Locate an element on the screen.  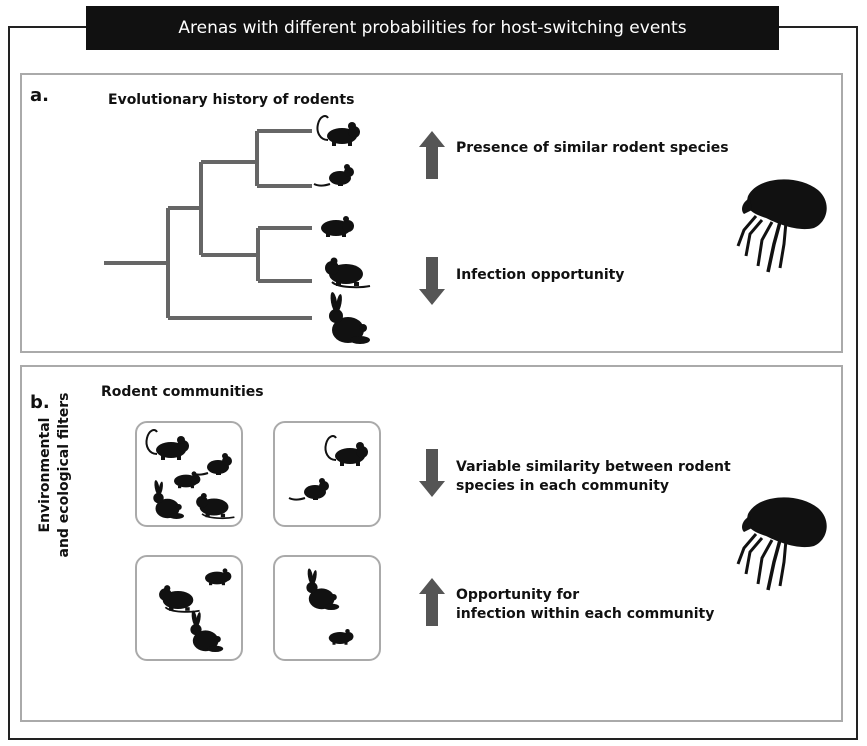
panel-b-label-up-2: infection within each community is located at coordinates (585, 614).